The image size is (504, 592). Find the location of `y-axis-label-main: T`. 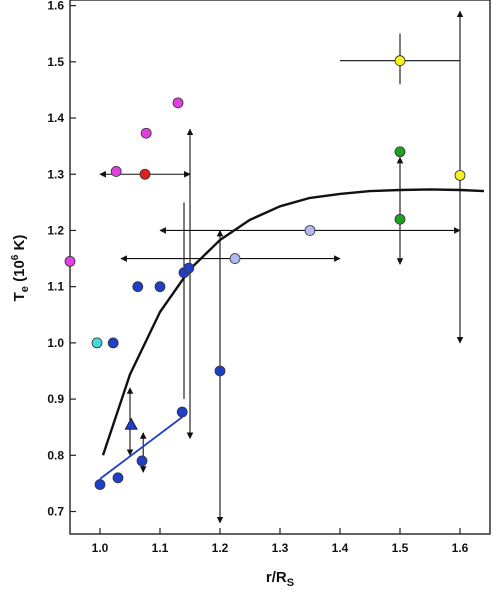

y-axis-label-main: T is located at coordinates (19, 296).